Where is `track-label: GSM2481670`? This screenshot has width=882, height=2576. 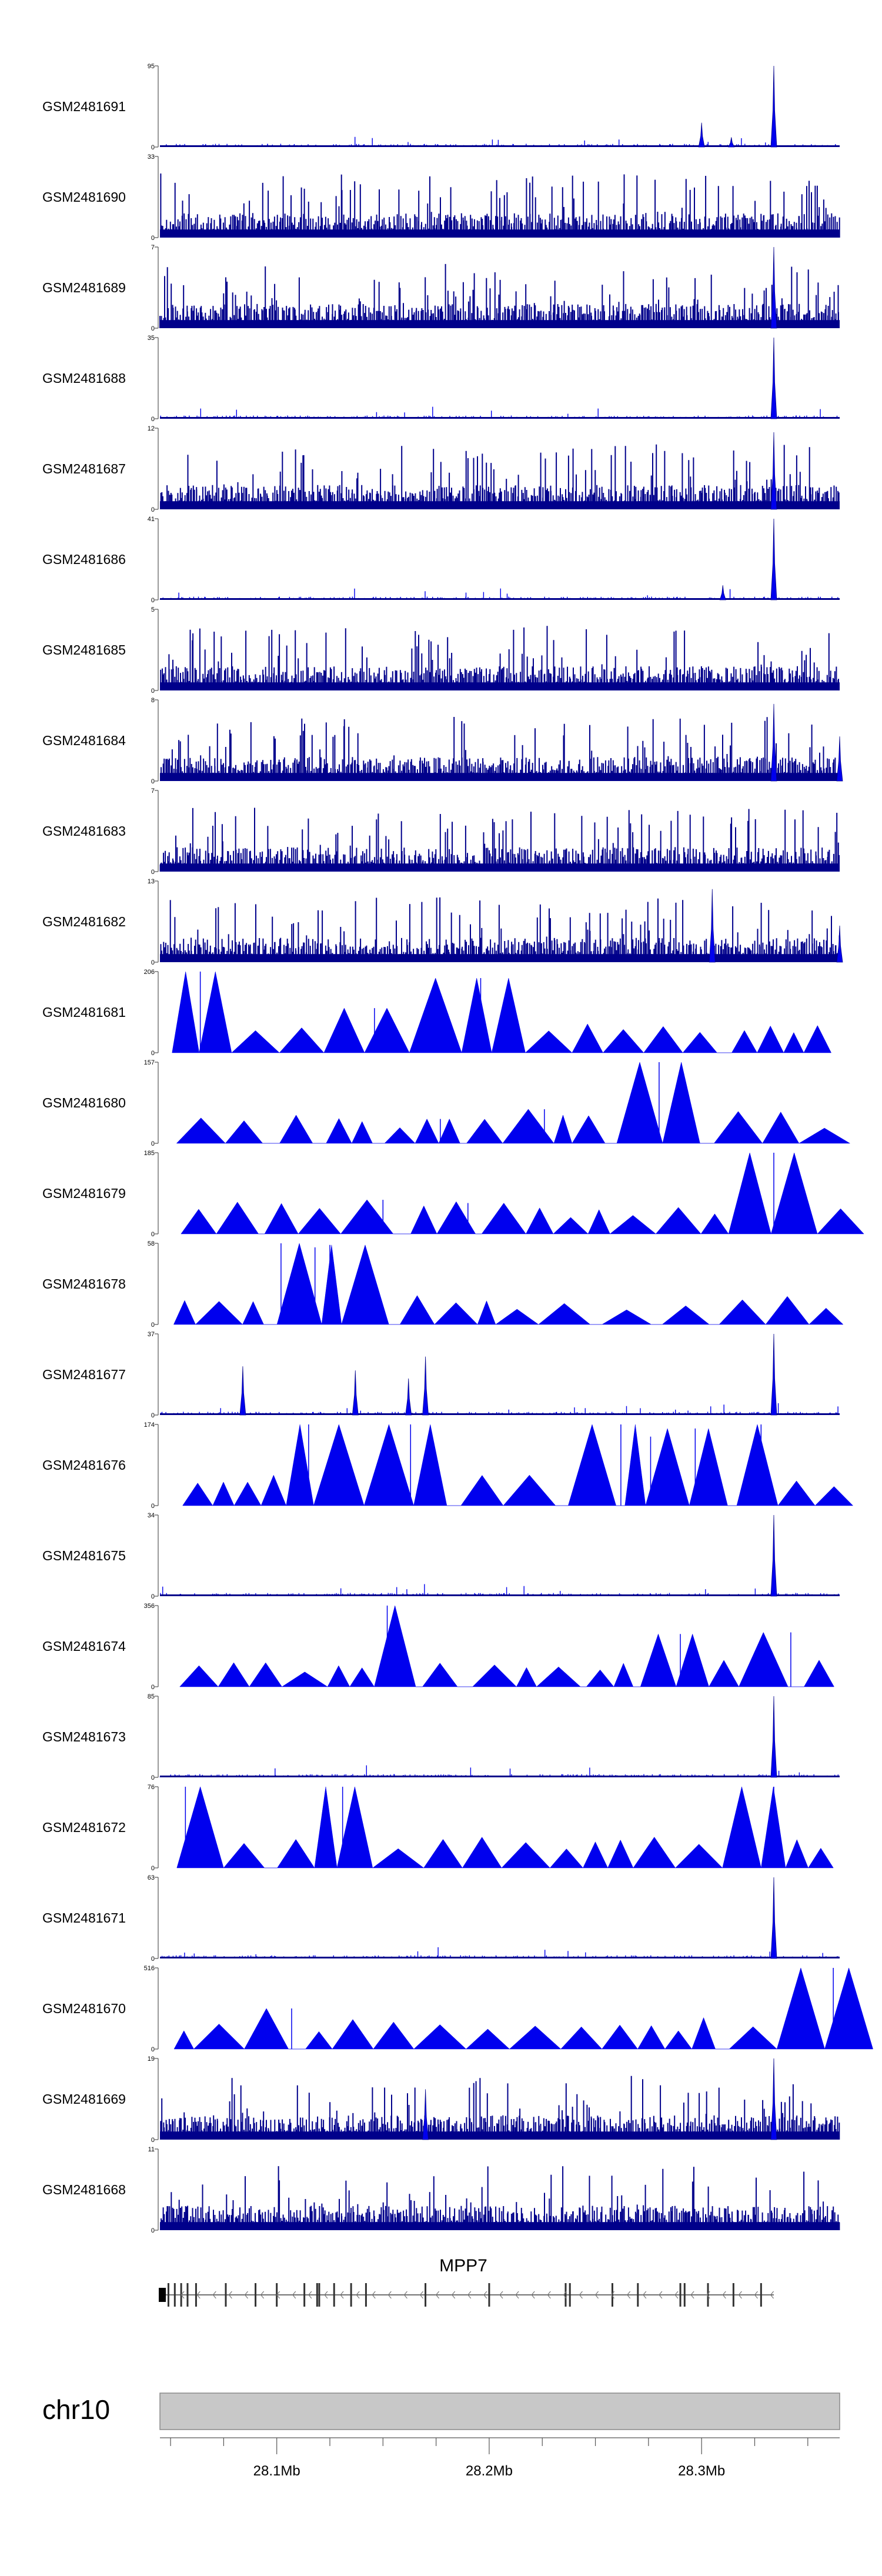
track-label: GSM2481670 is located at coordinates (84, 2008).